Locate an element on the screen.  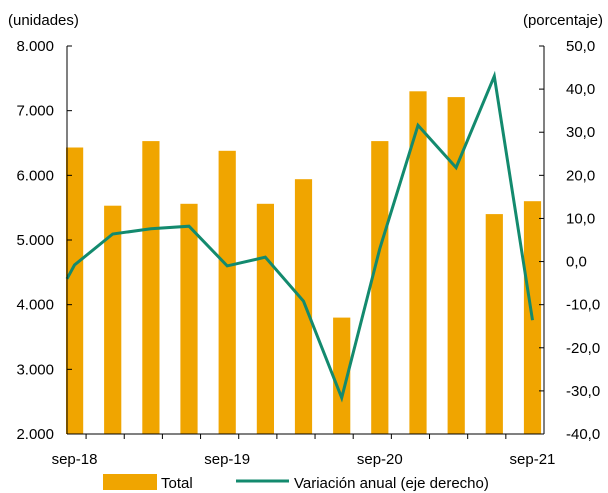
left-axis-ticks: 2.000 3.000 4.000 5.000 6.000 7.000 8.000 is located at coordinates (44, 240).